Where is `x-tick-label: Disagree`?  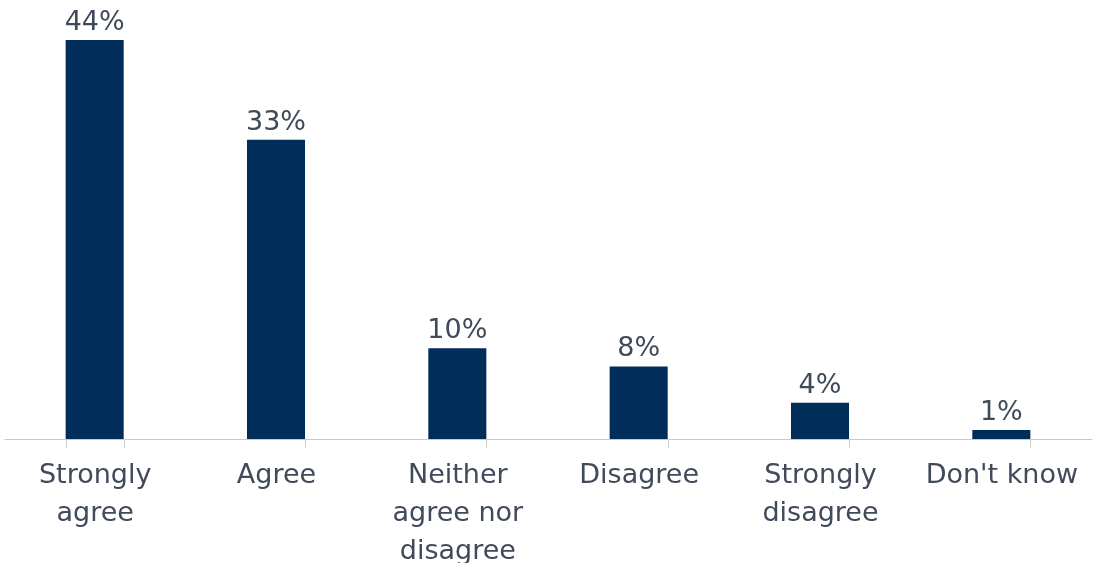
x-tick-label: Disagree is located at coordinates (639, 473).